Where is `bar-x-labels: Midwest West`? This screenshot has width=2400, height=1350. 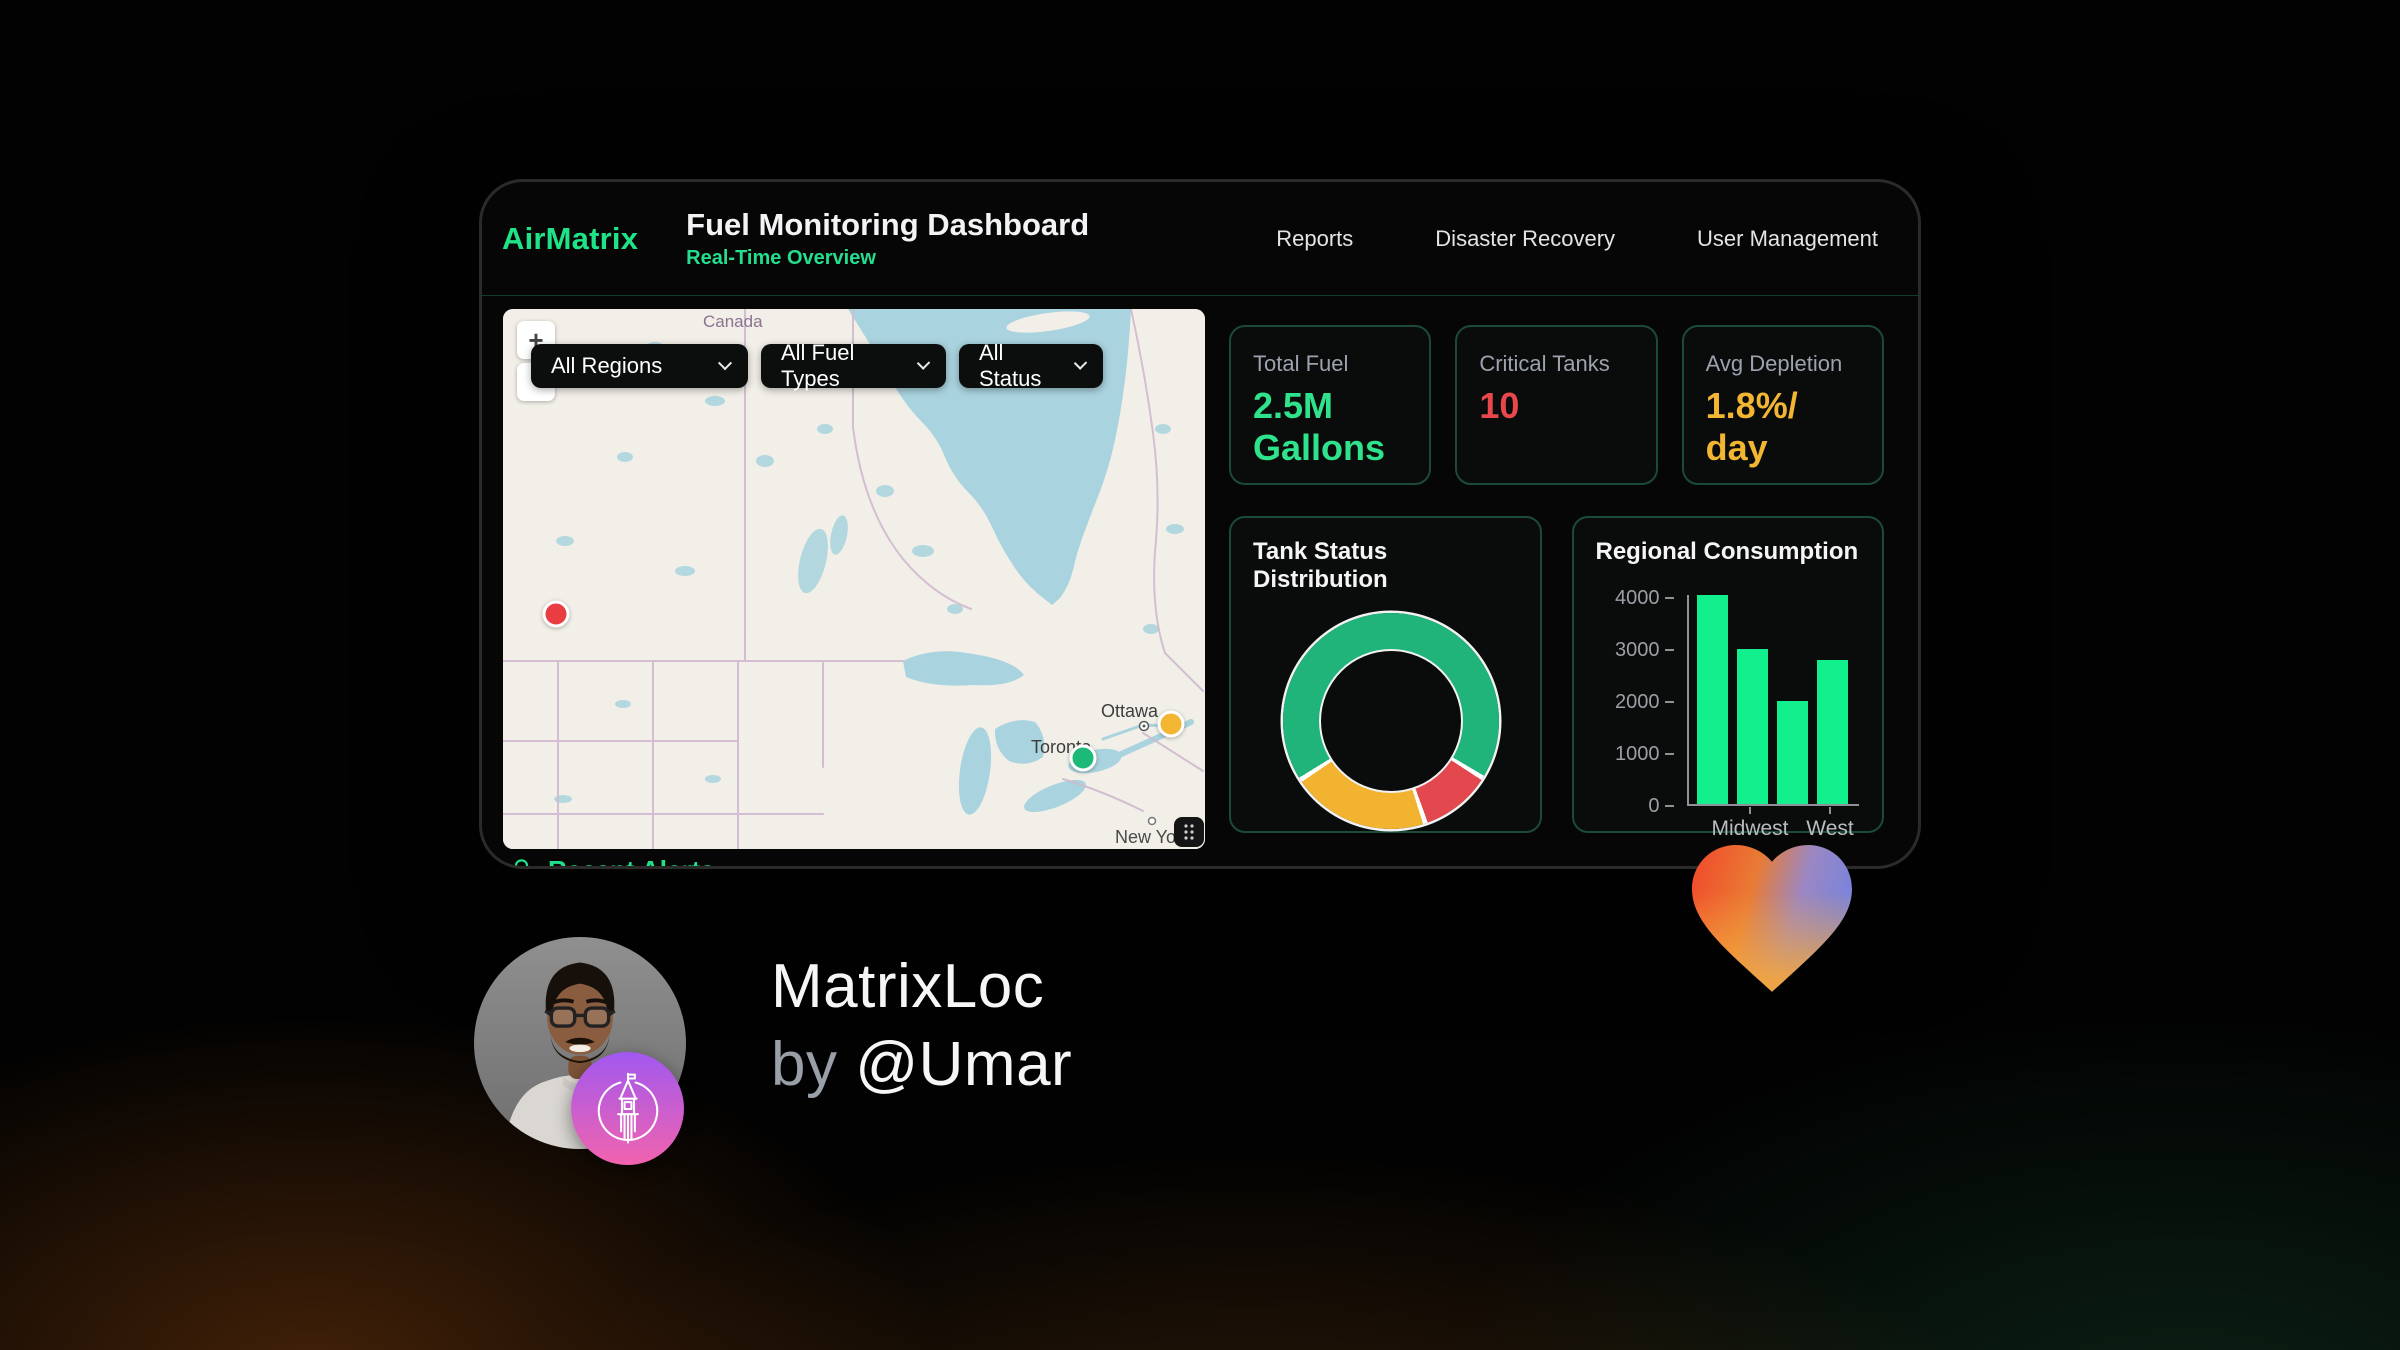
bar-x-labels: Midwest West is located at coordinates (1773, 824).